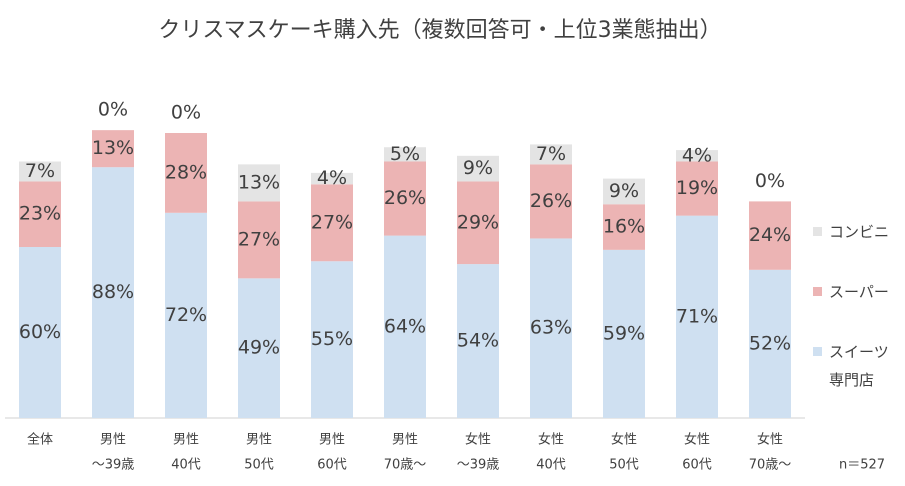 The height and width of the screenshot is (486, 905). I want to click on legend-label: スイーツ専門店, so click(859, 366).